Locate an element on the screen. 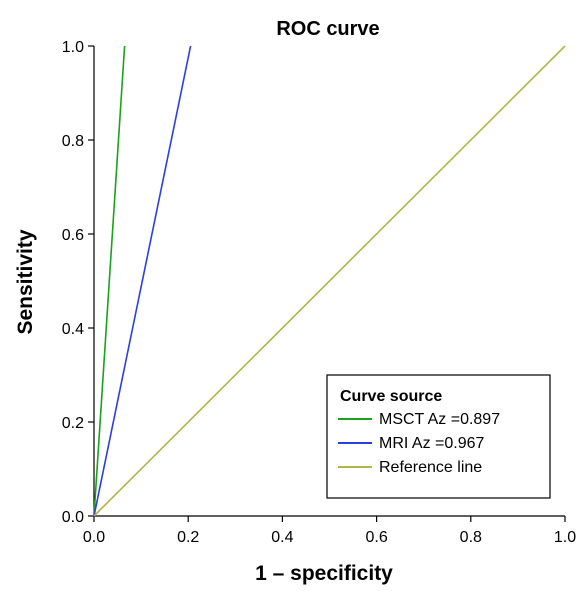 Image resolution: width=581 pixels, height=591 pixels. y-tick-label: 1.0 is located at coordinates (73, 47).